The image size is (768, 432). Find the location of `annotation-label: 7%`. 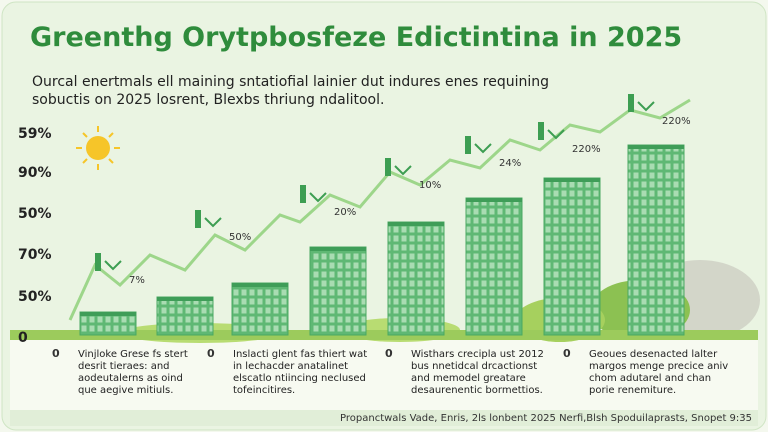

annotation-label: 7% is located at coordinates (137, 280).